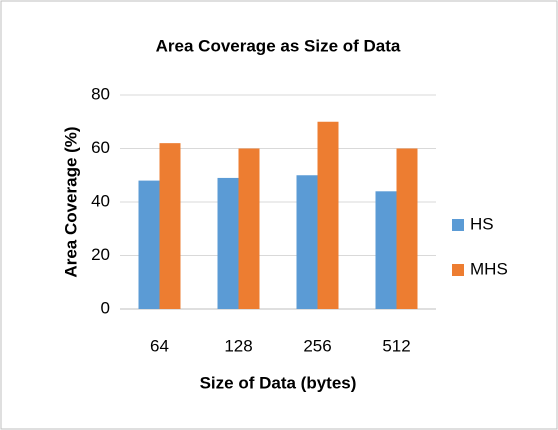  Describe the element at coordinates (489, 268) in the screenshot. I see `legend-label: MHS` at that location.